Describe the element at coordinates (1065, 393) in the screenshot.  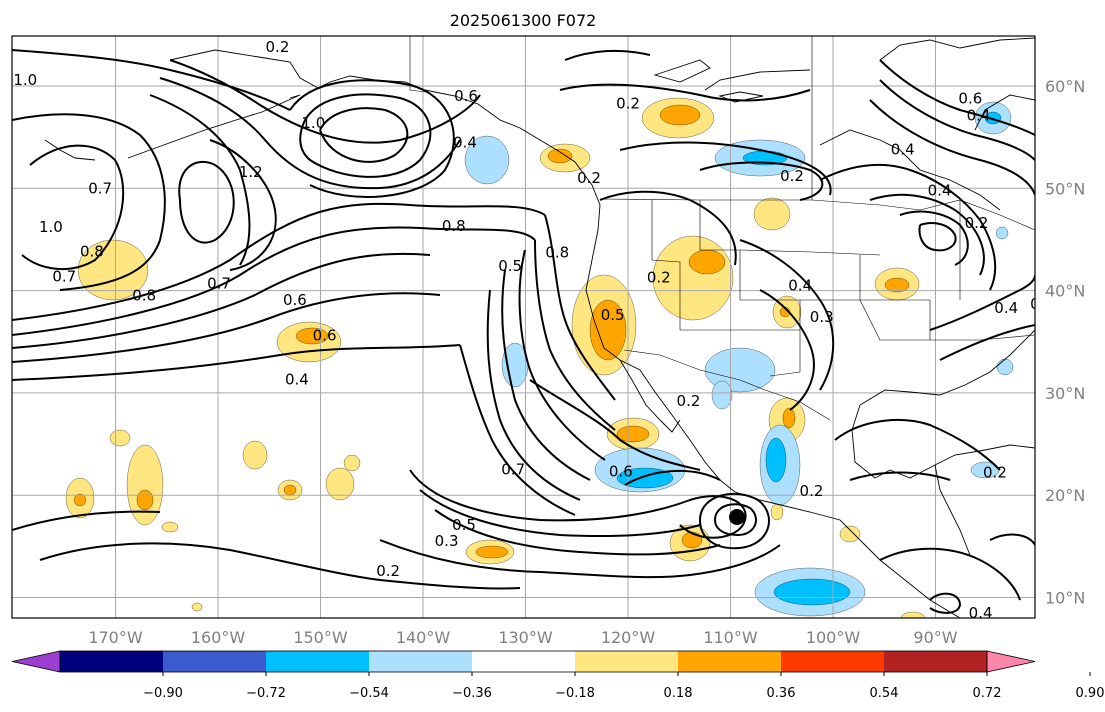
I see `latitude-label: 30°N` at that location.